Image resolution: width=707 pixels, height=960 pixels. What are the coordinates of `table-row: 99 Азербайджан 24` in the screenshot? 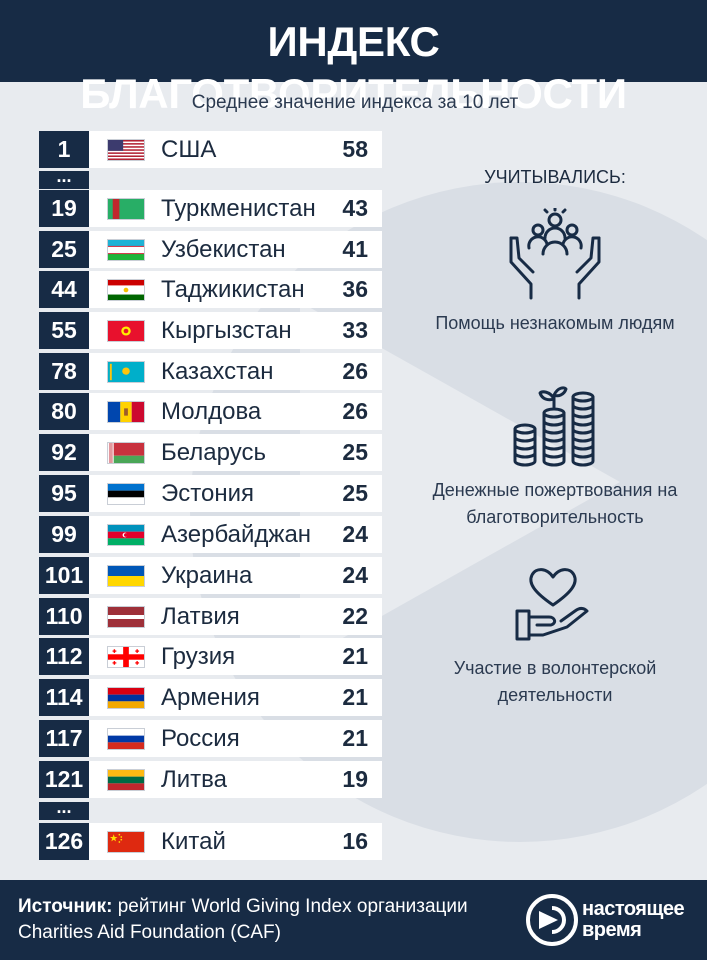 It's located at (210, 534).